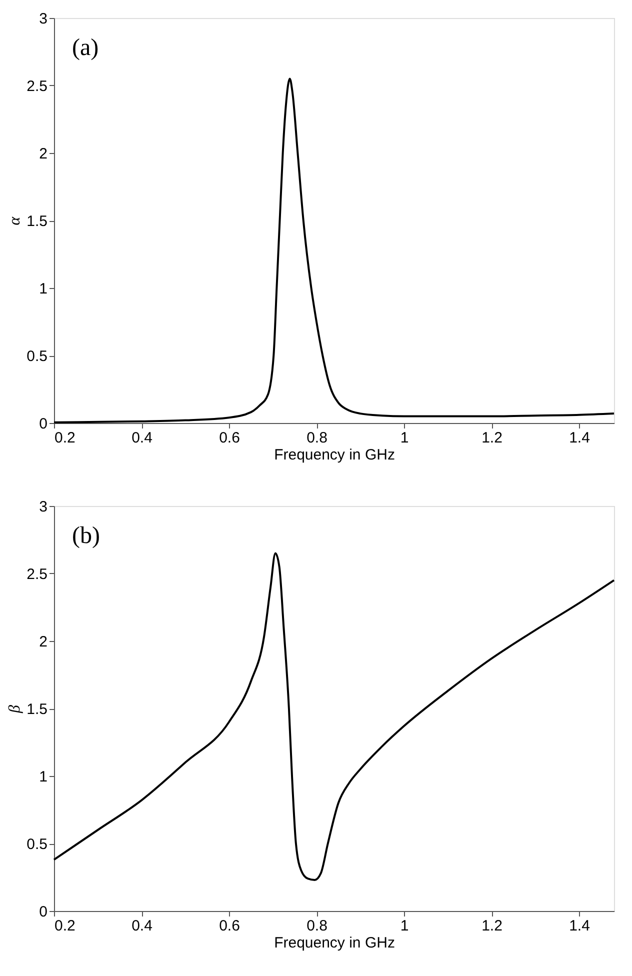 The height and width of the screenshot is (976, 632). Describe the element at coordinates (15, 709) in the screenshot. I see `y-axis-title: β` at that location.